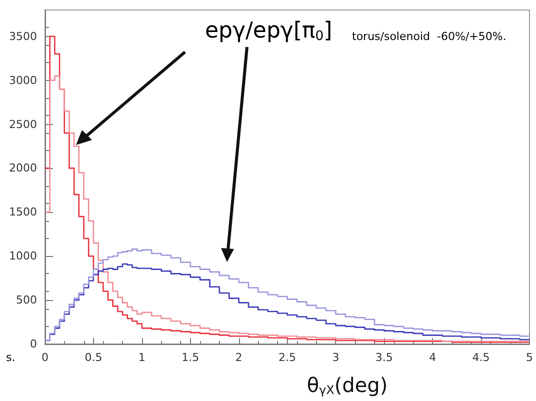  Describe the element at coordinates (432, 357) in the screenshot. I see `x-tick-label: 4` at that location.